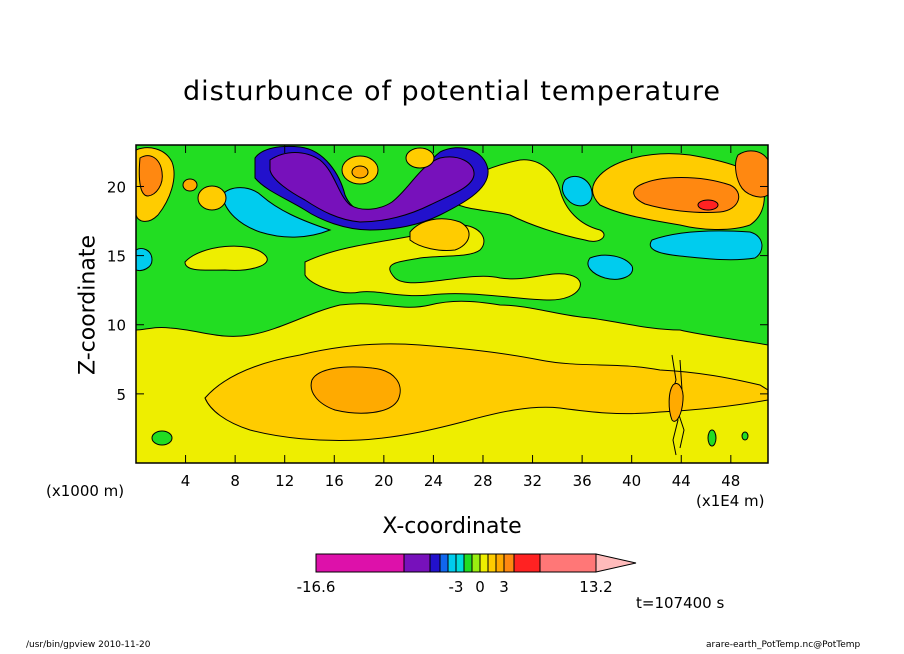 The height and width of the screenshot is (654, 904). I want to click on x-tick-label: 36, so click(582, 481).